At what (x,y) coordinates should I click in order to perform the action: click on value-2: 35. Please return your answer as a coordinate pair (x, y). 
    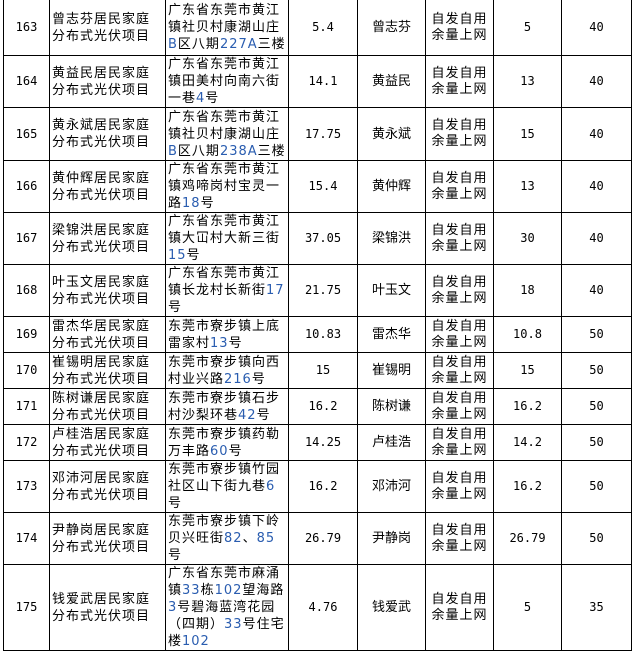
    Looking at the image, I should click on (596, 607).